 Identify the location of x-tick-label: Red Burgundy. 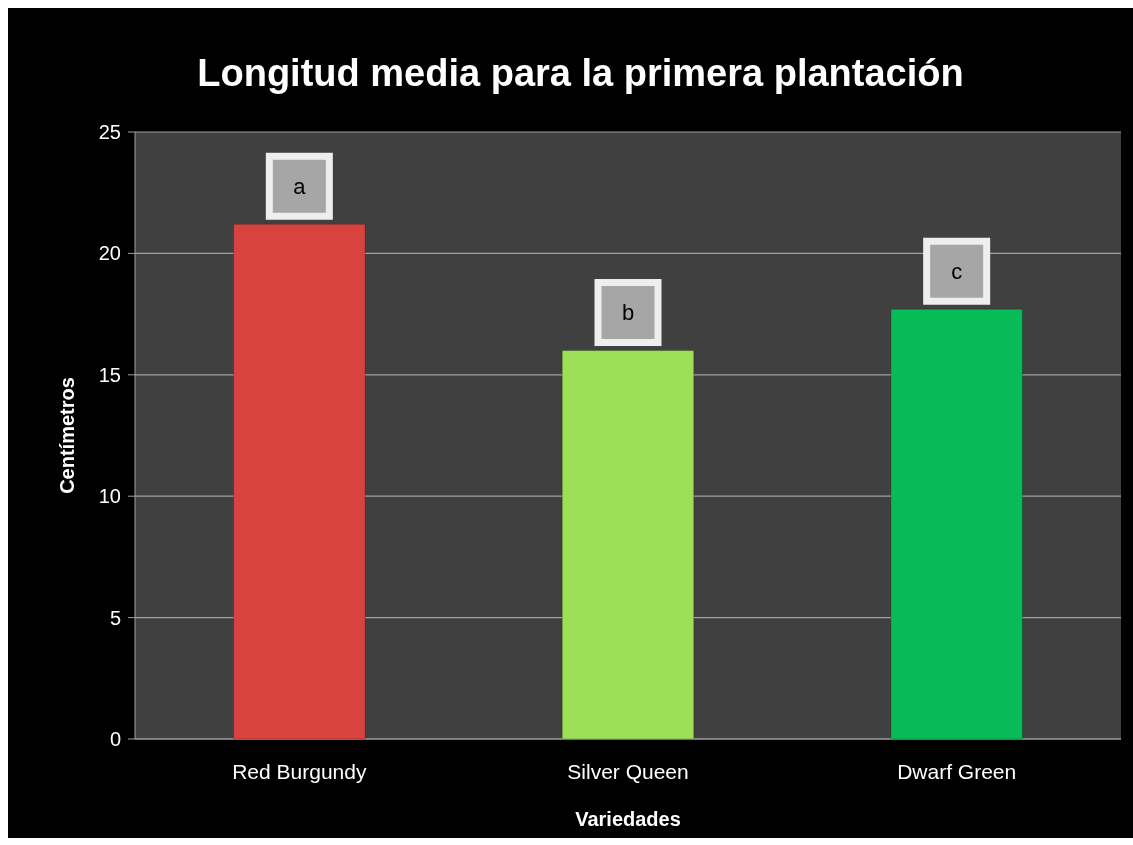
(299, 771).